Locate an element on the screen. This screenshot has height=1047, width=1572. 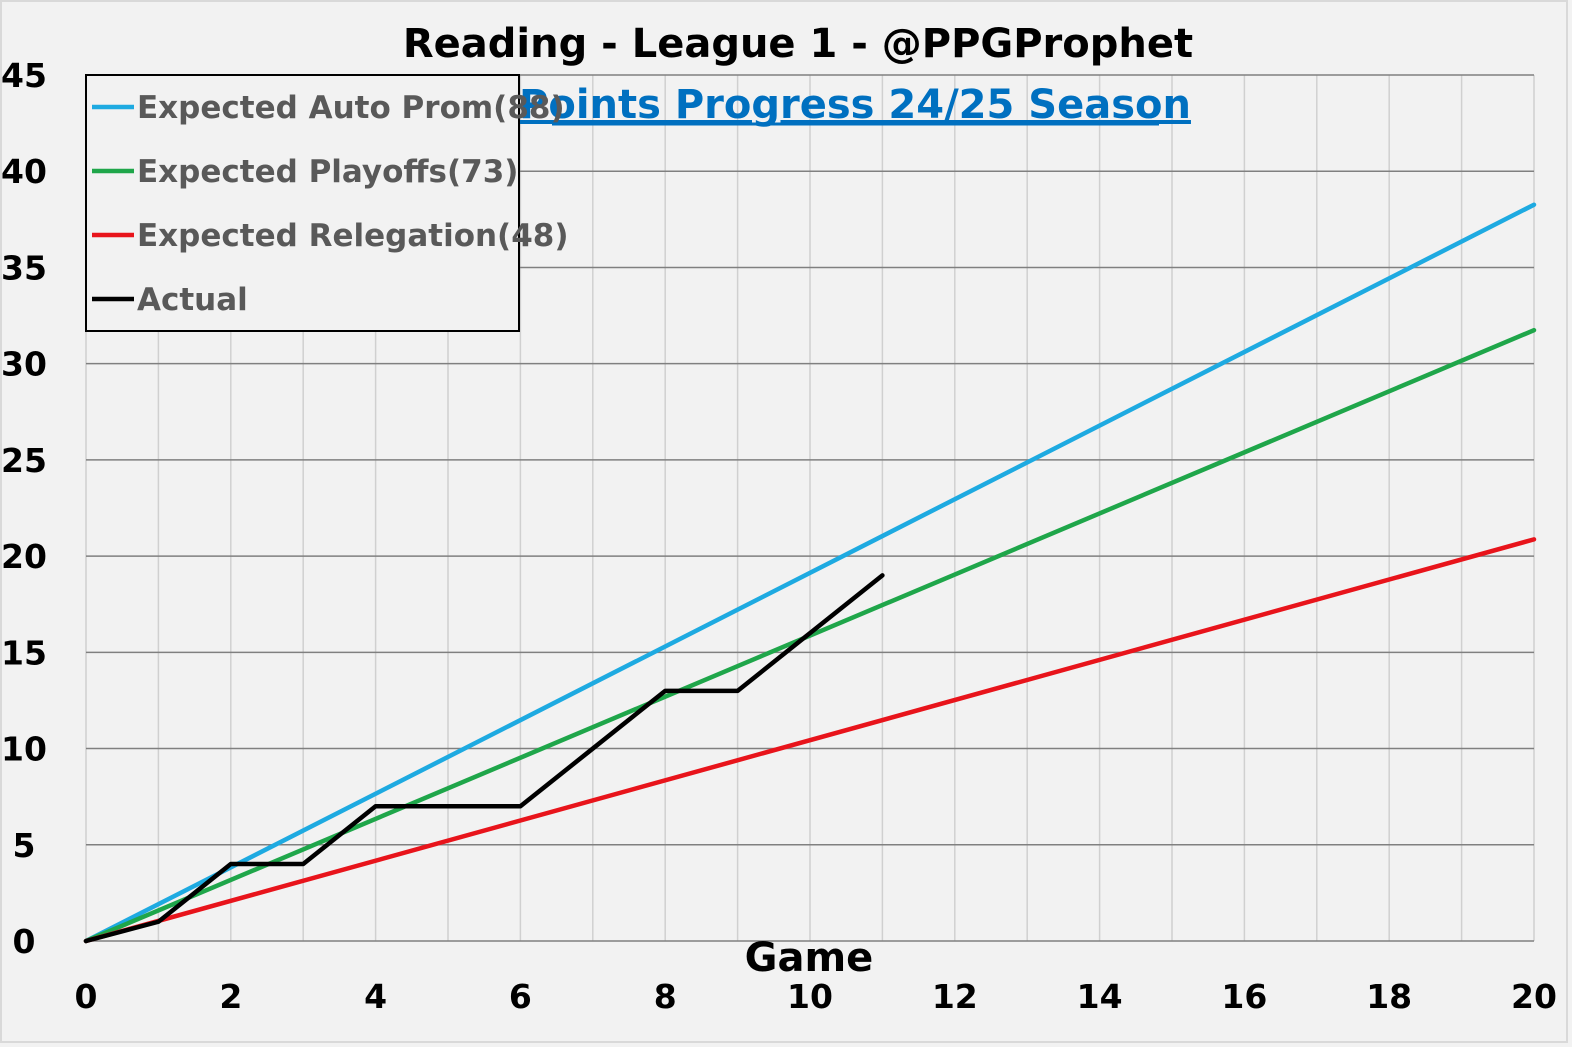
legend-label: Expected Auto Prom(88) is located at coordinates (351, 108).